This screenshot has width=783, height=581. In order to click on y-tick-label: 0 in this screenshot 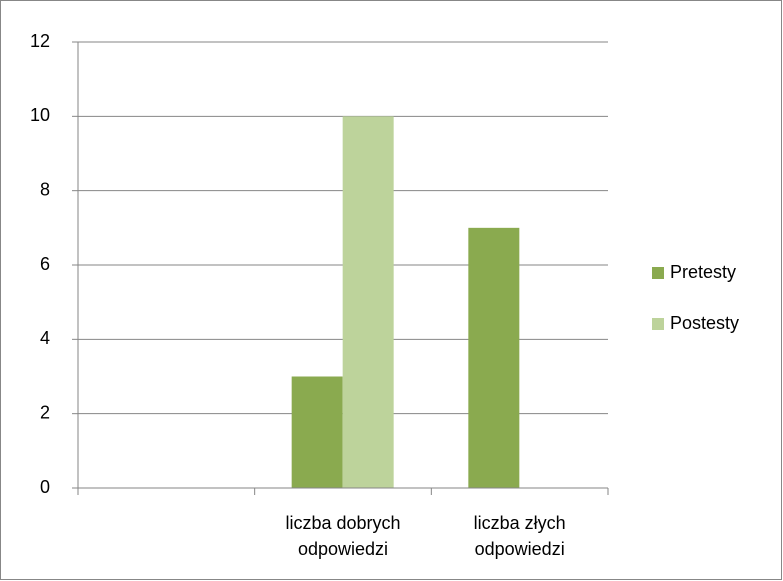, I will do `click(45, 487)`.